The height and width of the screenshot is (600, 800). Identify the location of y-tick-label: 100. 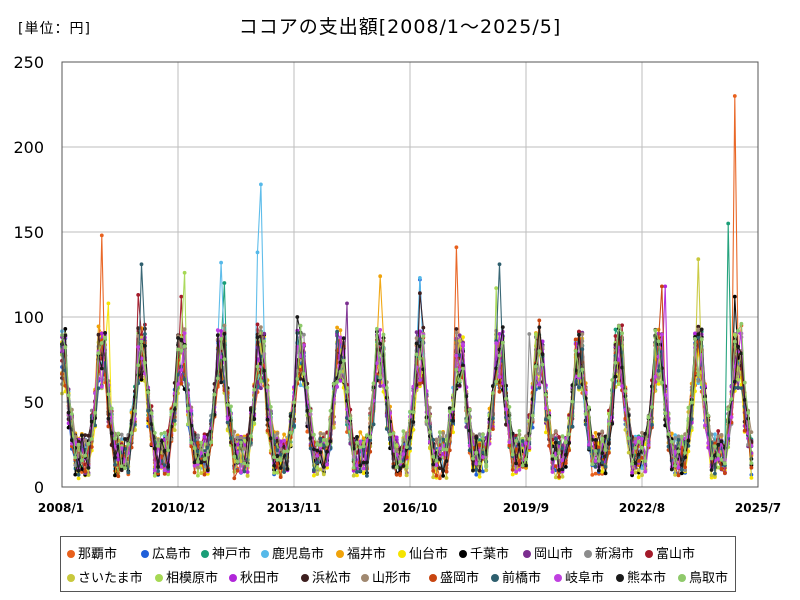
(28, 317).